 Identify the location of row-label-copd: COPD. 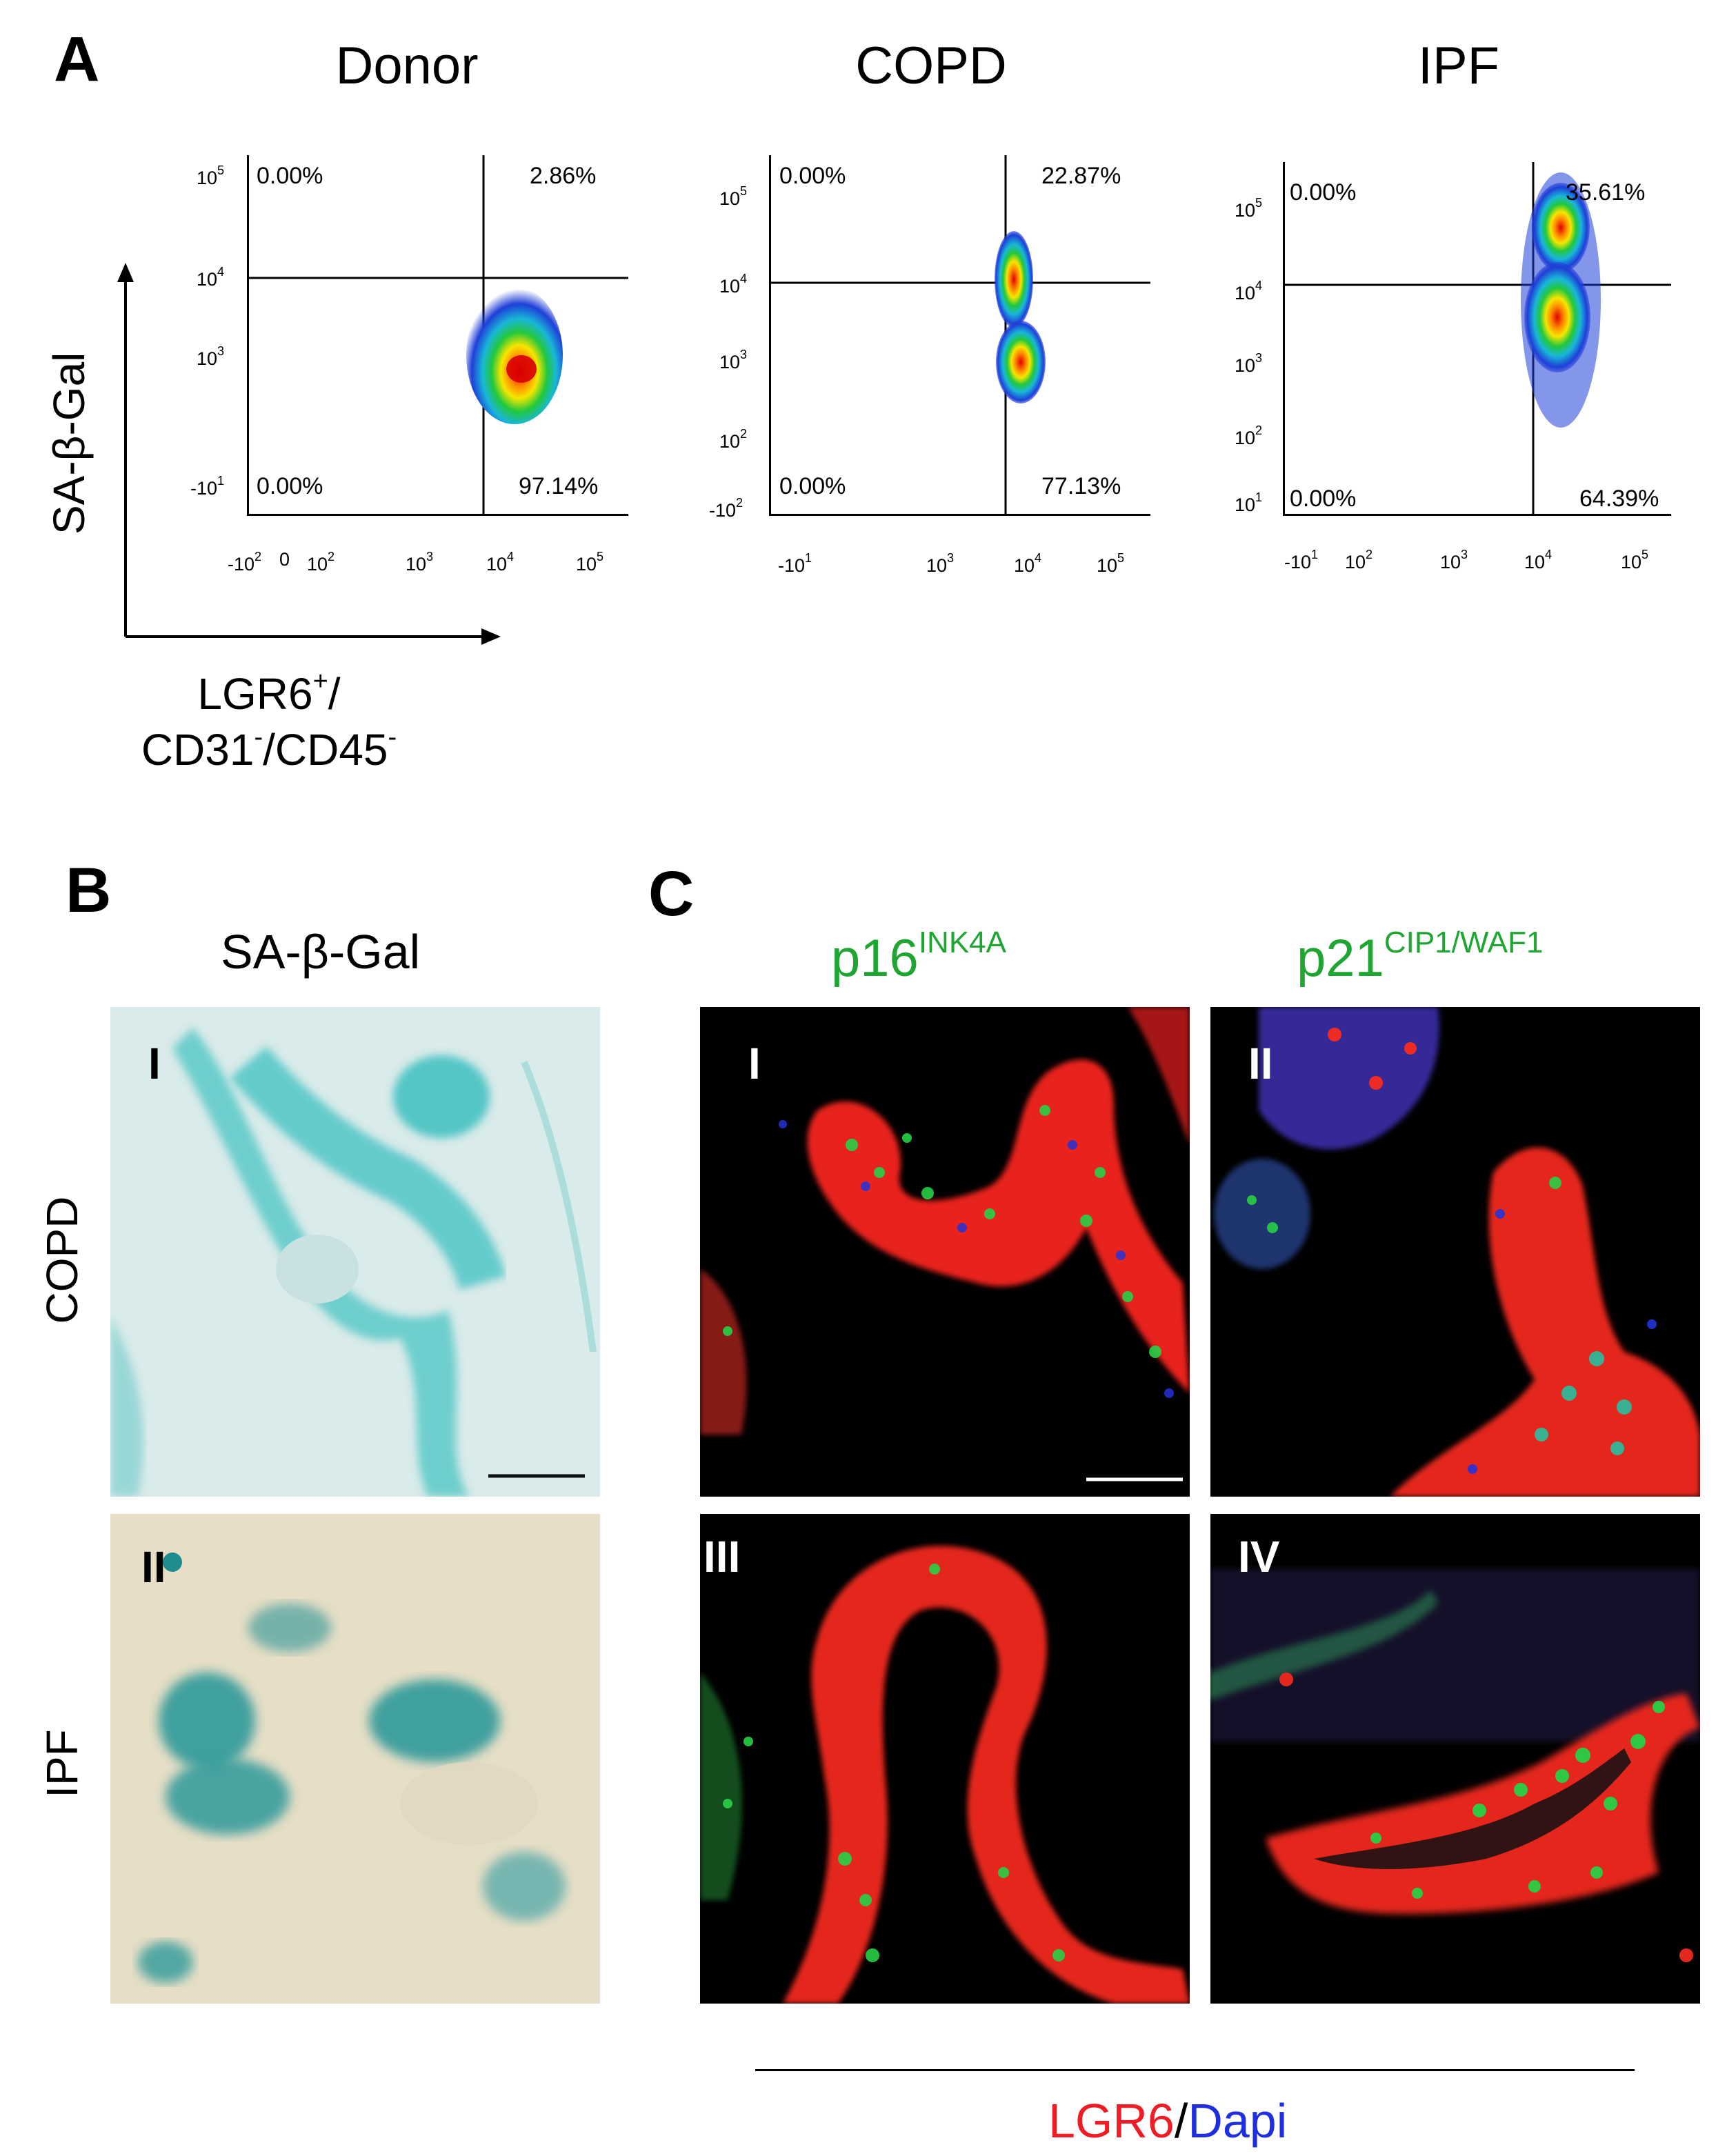
(62, 1260).